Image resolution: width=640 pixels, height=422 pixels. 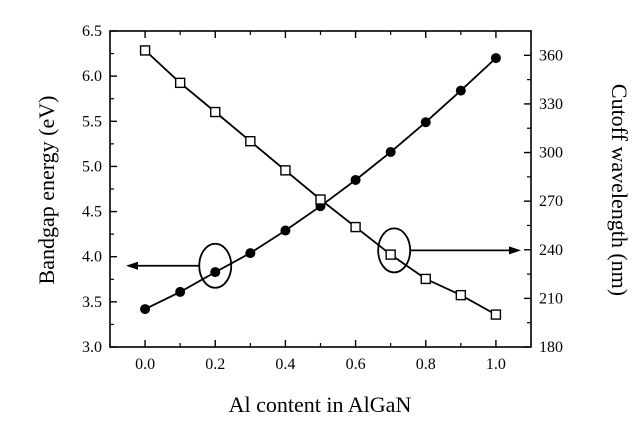 What do you see at coordinates (92, 76) in the screenshot?
I see `y-tick-label: 6.0` at bounding box center [92, 76].